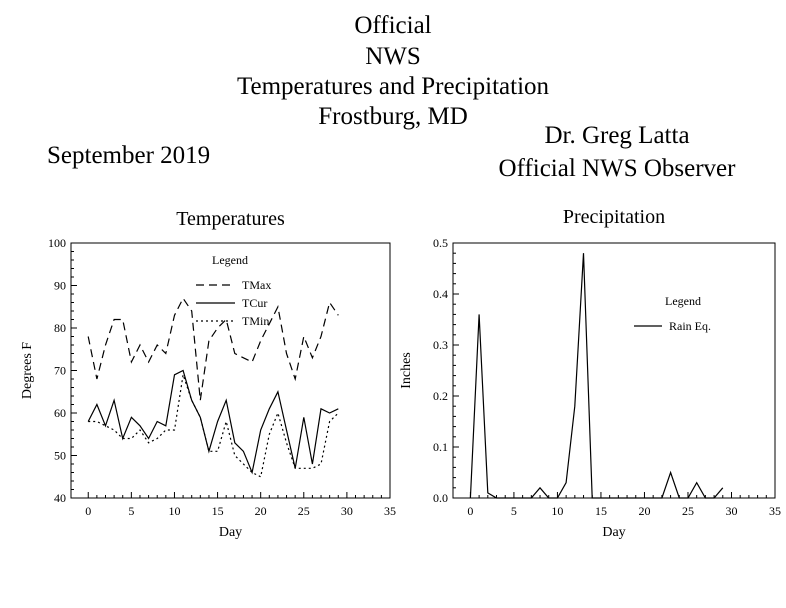 The height and width of the screenshot is (608, 786). Describe the element at coordinates (775, 511) in the screenshot. I see `precip-x-tick-label: 35` at that location.